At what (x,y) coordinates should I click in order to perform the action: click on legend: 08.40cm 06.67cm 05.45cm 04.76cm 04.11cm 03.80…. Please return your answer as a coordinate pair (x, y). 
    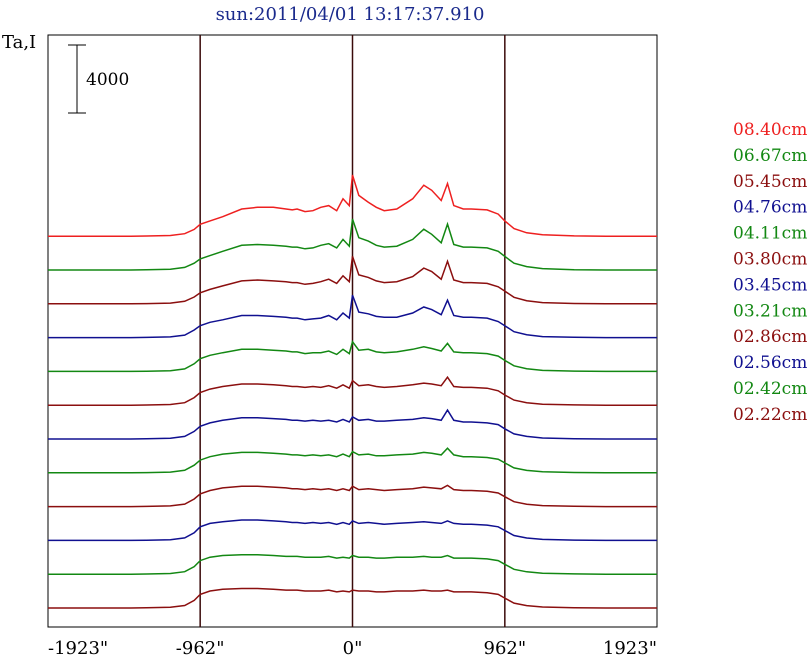
    Looking at the image, I should click on (770, 272).